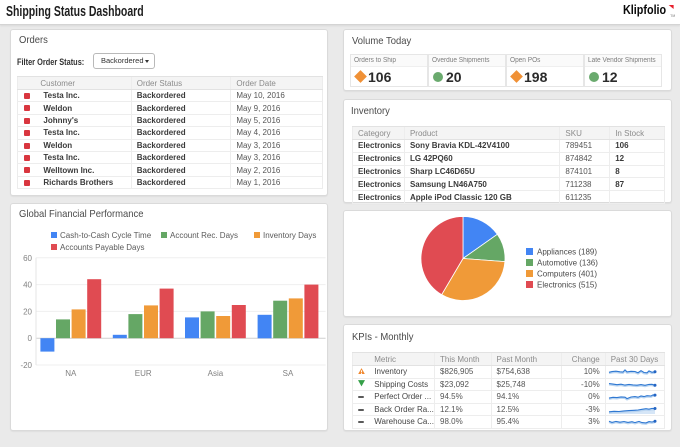 Image resolution: width=680 pixels, height=447 pixels. What do you see at coordinates (567, 263) in the screenshot?
I see `svg-text: Automotive (136)` at bounding box center [567, 263].